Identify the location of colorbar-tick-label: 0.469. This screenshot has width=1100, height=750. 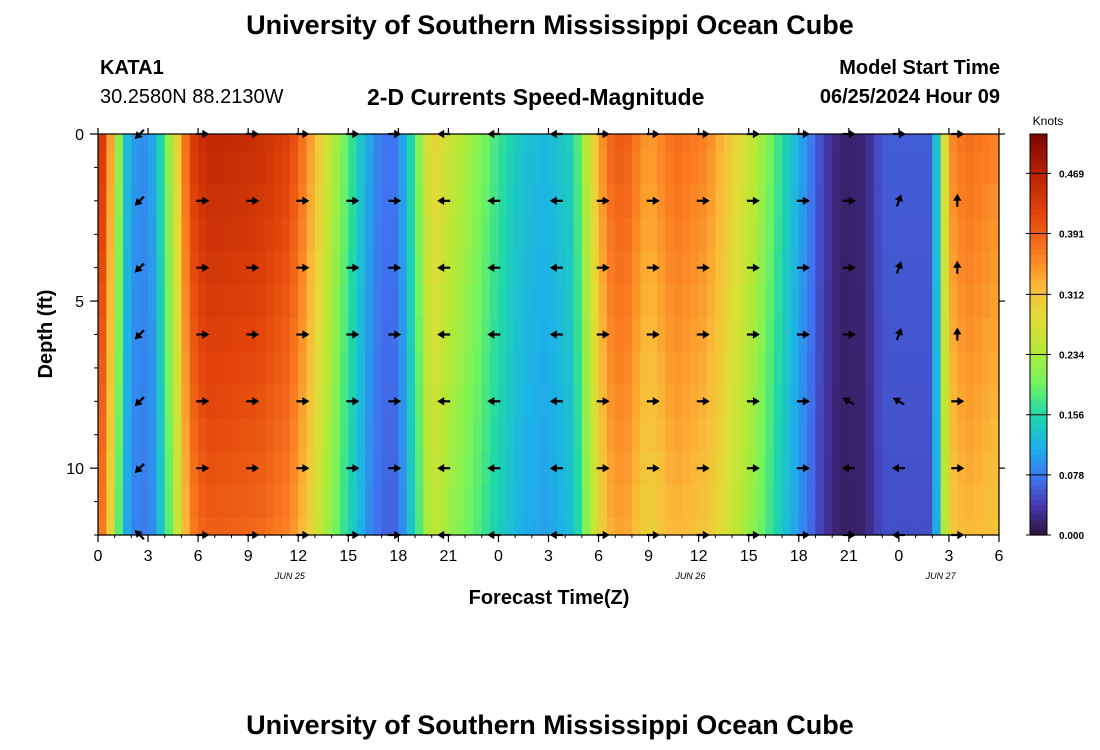
(1071, 174).